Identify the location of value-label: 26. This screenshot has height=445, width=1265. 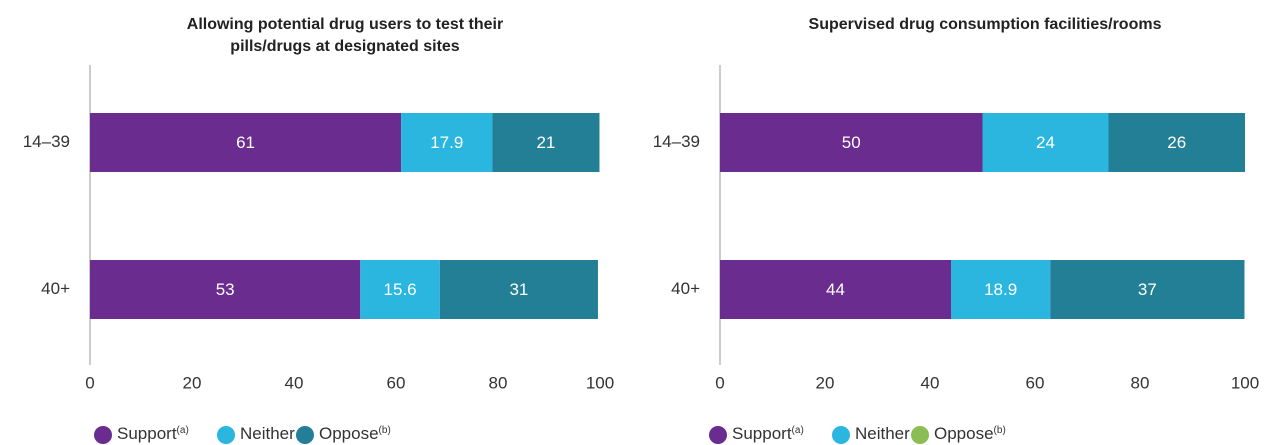
(1176, 142).